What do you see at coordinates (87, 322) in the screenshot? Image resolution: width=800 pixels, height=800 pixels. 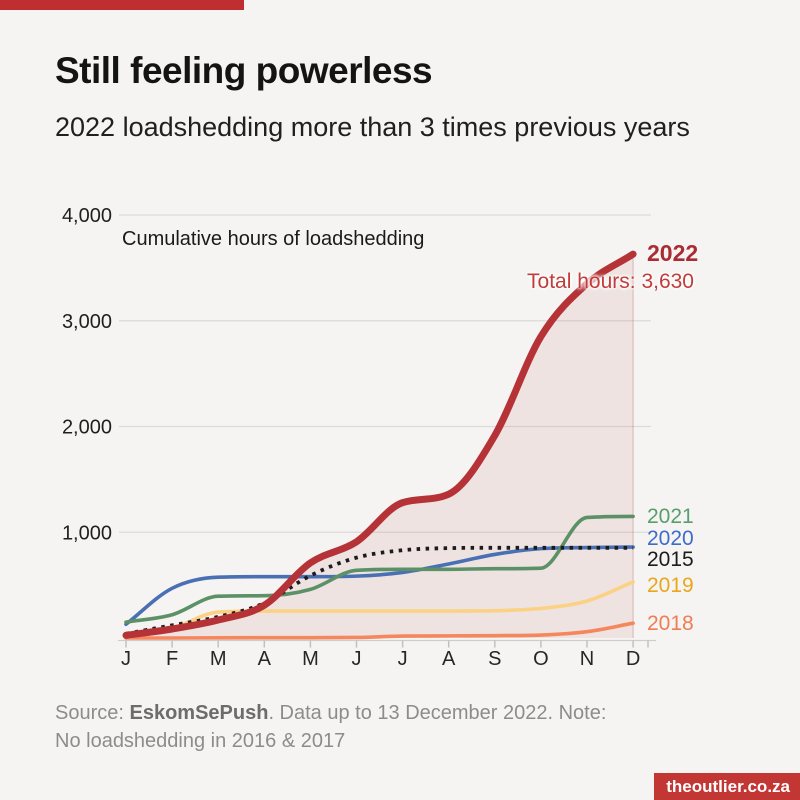 I see `ytick-label-3000: 3,000` at bounding box center [87, 322].